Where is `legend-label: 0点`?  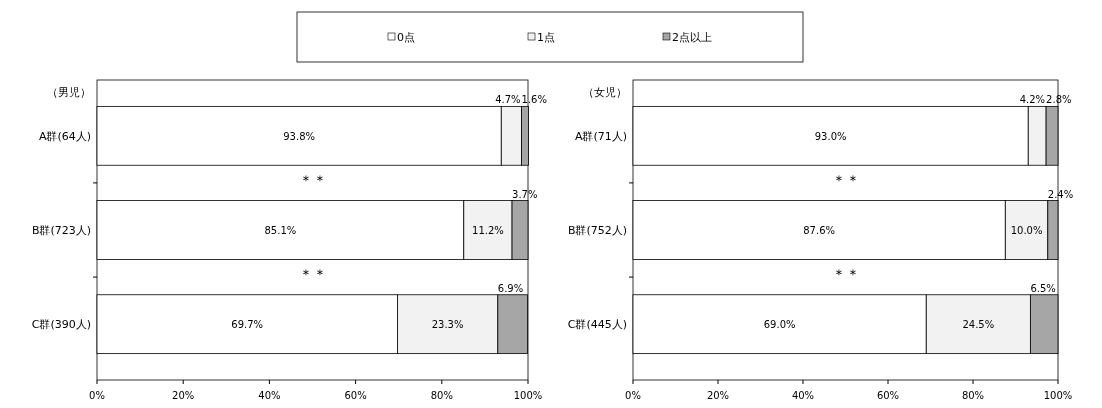
legend-label: 0点 is located at coordinates (406, 37).